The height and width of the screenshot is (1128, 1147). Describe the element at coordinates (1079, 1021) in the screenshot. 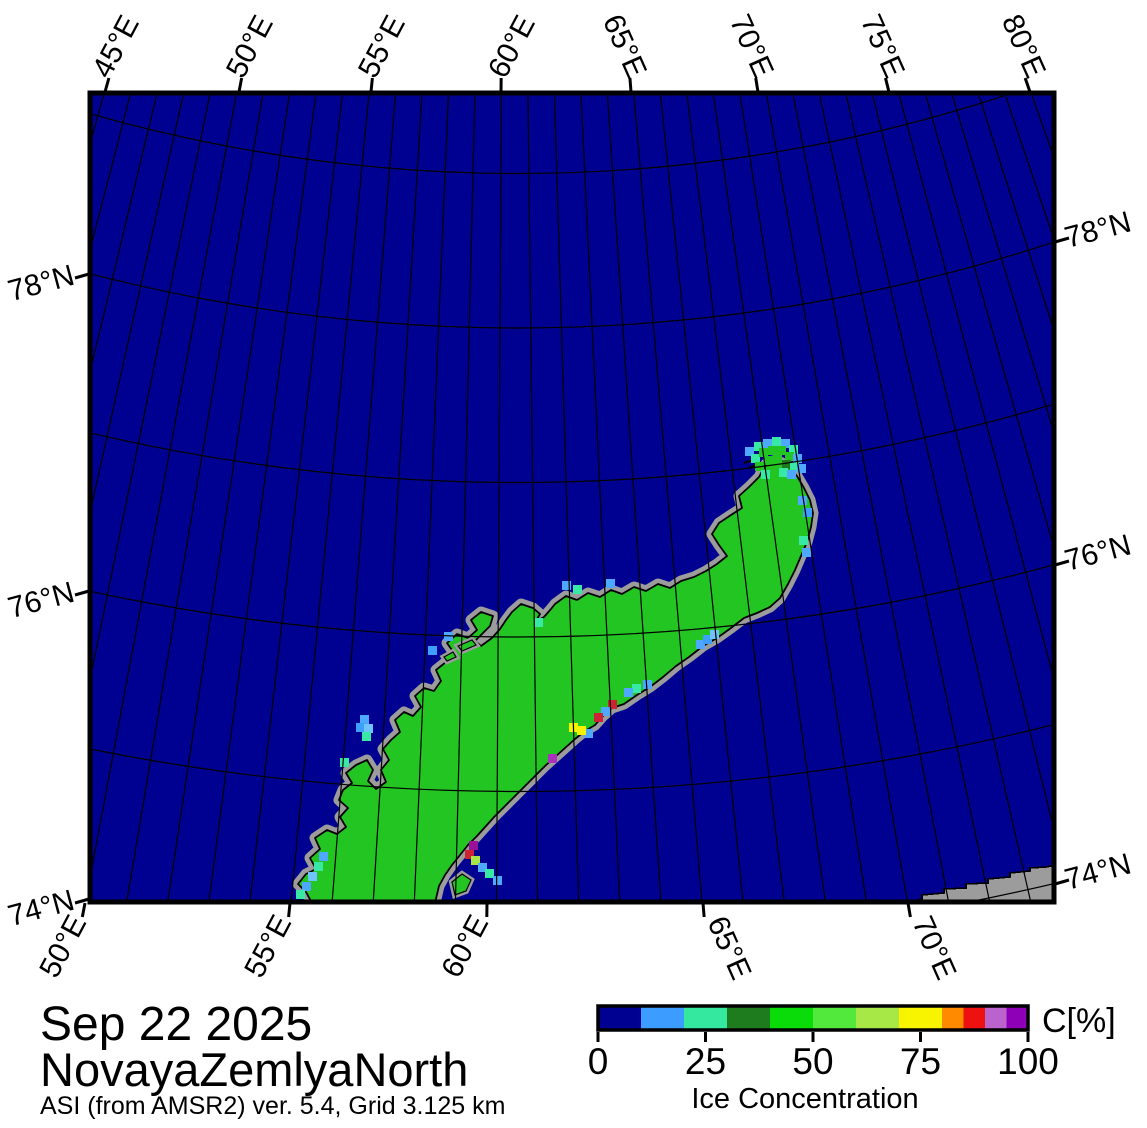

I see `colorbar-unit-label: C[%]` at that location.